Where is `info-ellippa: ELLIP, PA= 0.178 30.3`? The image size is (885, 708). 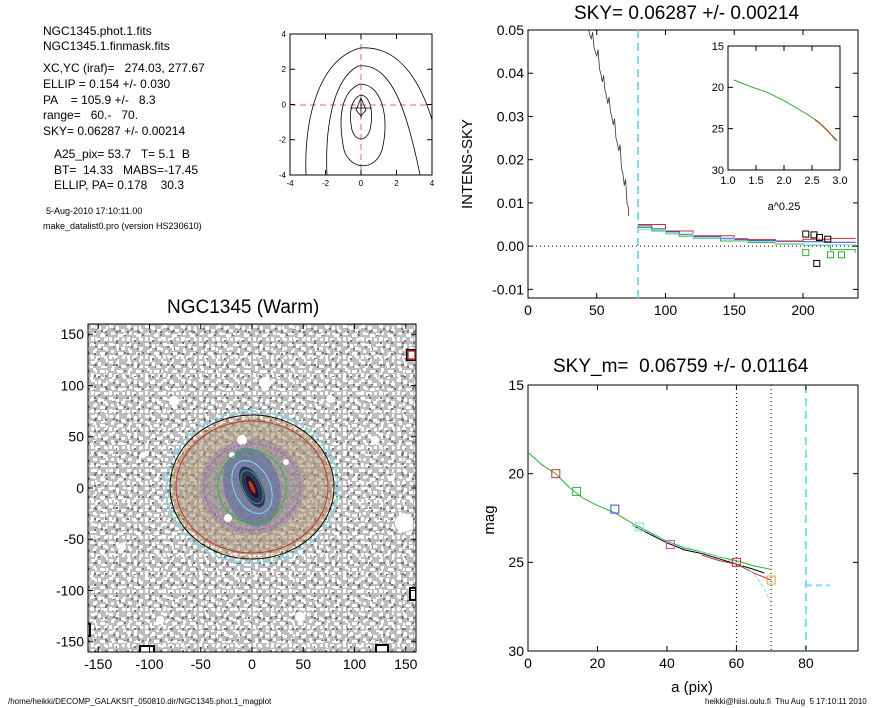 info-ellippa: ELLIP, PA= 0.178 30.3 is located at coordinates (119, 185).